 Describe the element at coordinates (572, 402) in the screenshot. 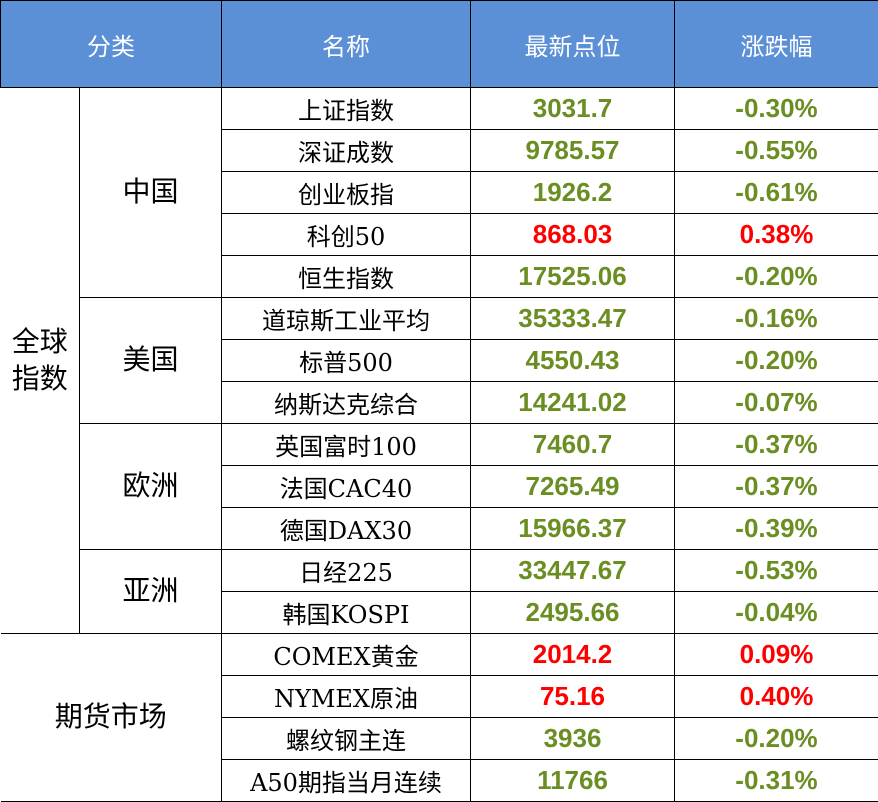

I see `index-value: 14241.02` at that location.